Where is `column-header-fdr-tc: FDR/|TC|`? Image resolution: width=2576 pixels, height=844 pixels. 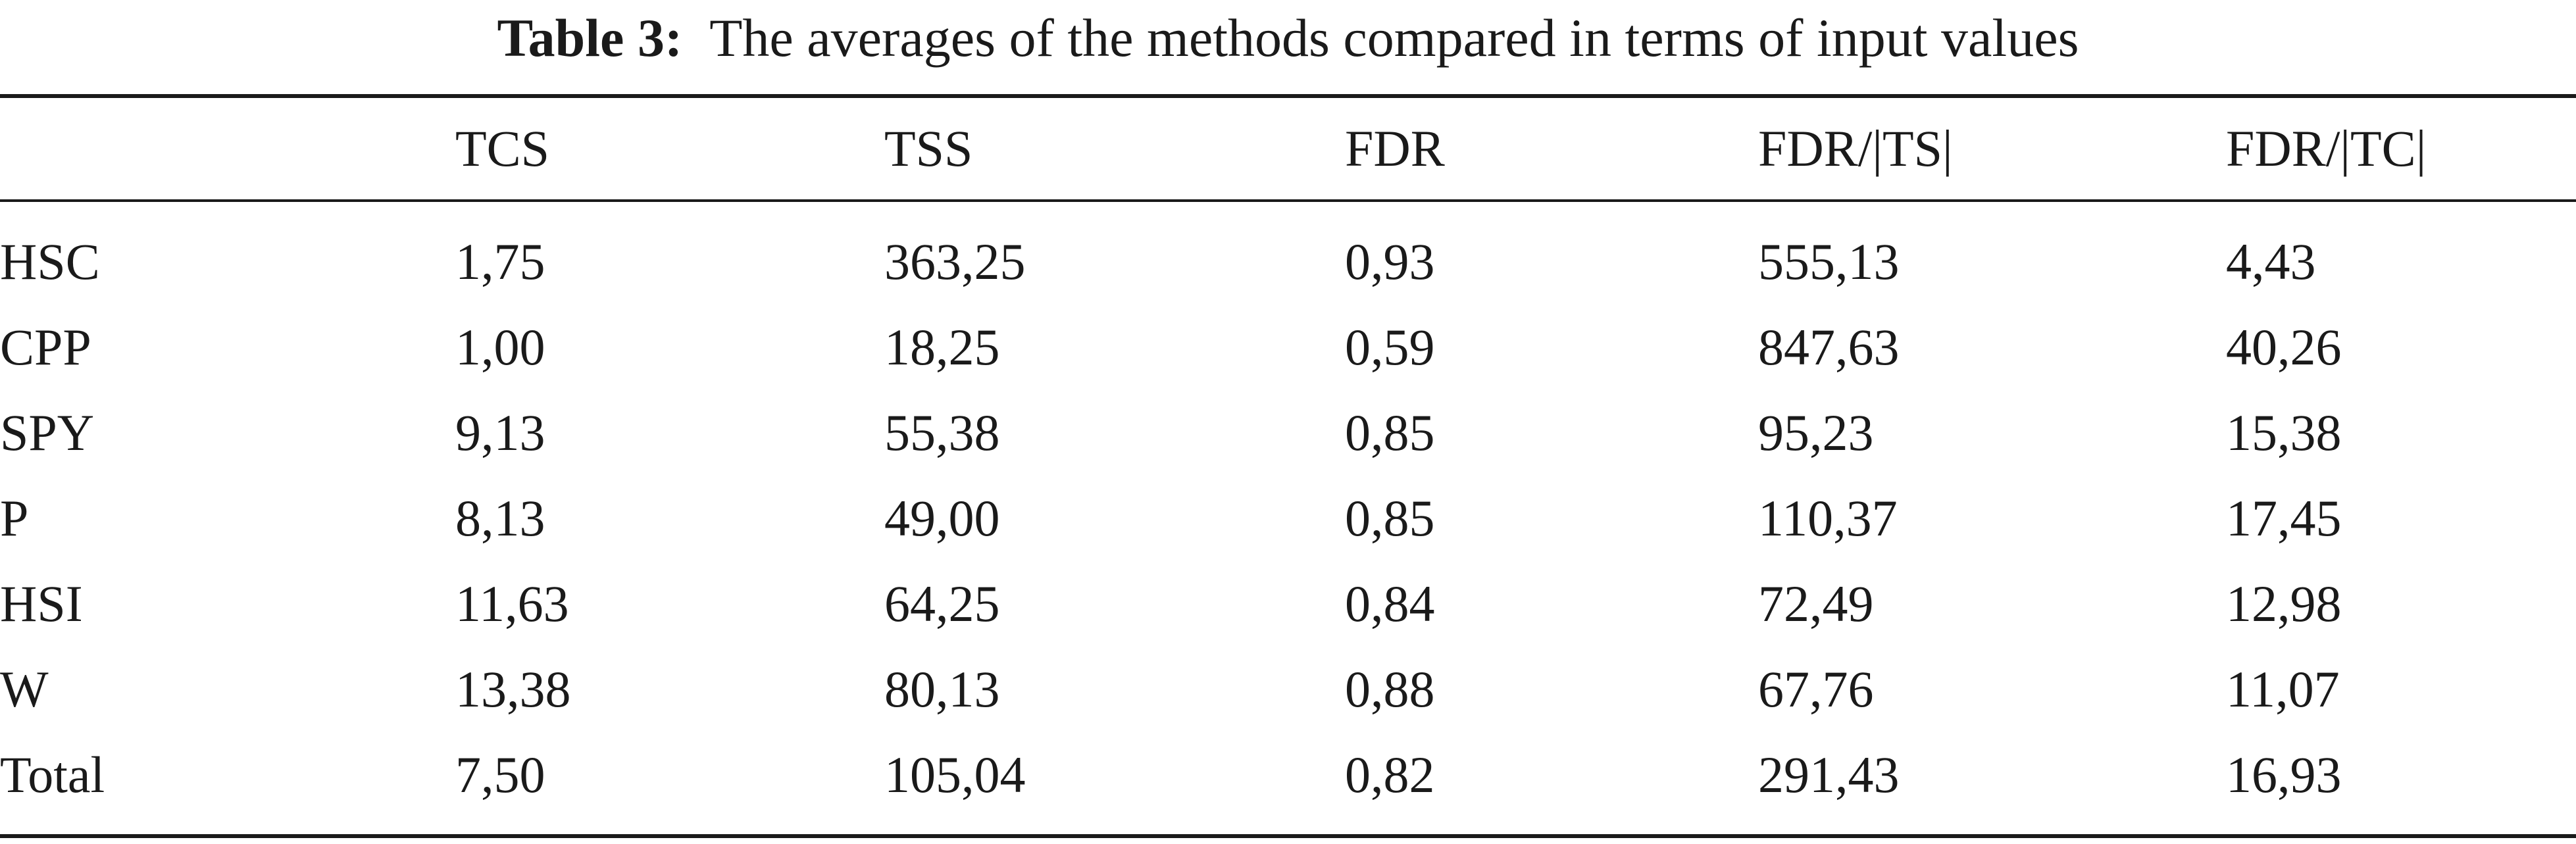
column-header-fdr-tc: FDR/|TC| is located at coordinates (2326, 148).